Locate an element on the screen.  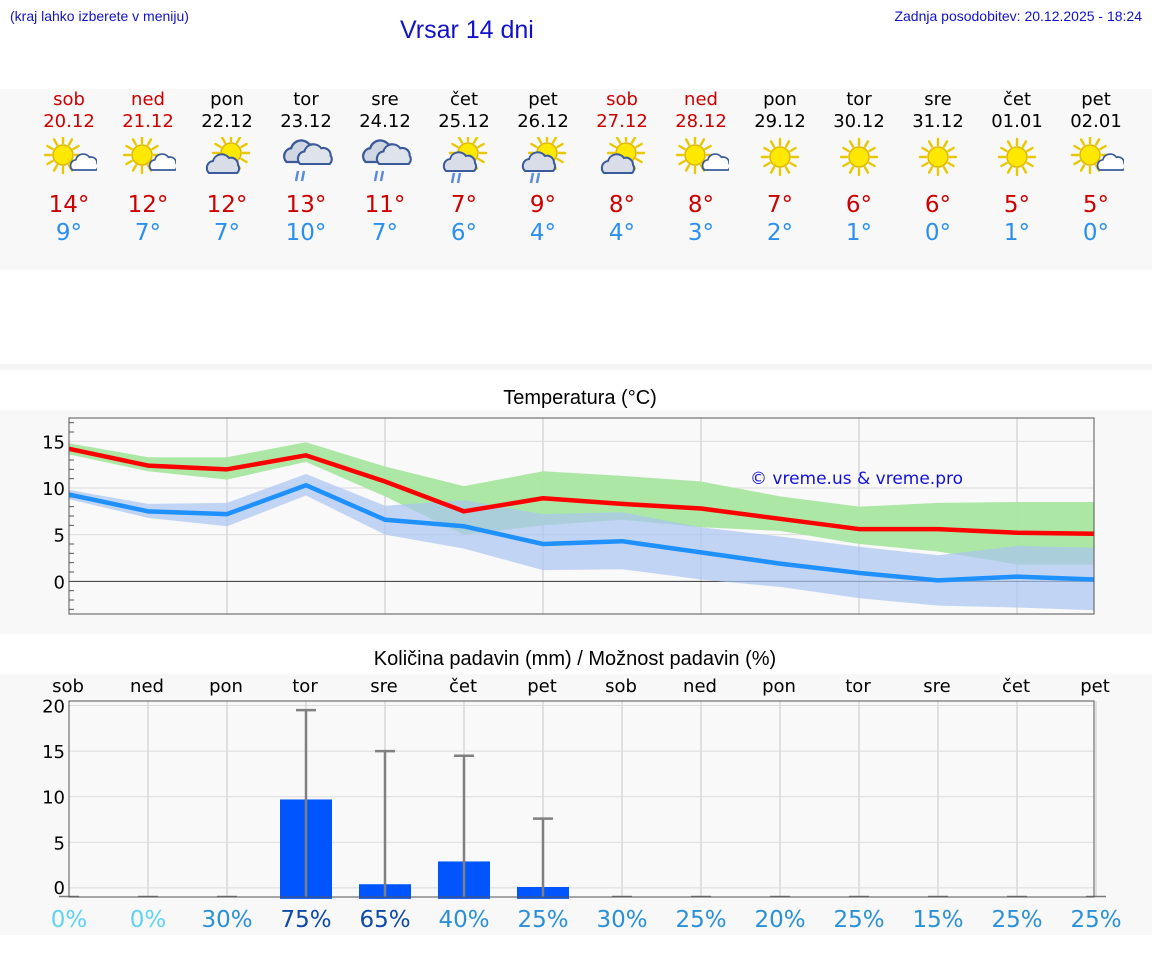
day-column: tor 23.12 13° 10° is located at coordinates (306, 167).